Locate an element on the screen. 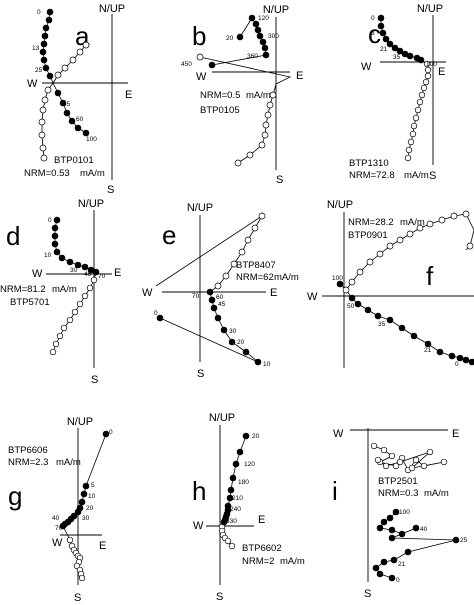 The width and height of the screenshot is (474, 605). panel-c-nup-label: N/UP is located at coordinates (430, 9).